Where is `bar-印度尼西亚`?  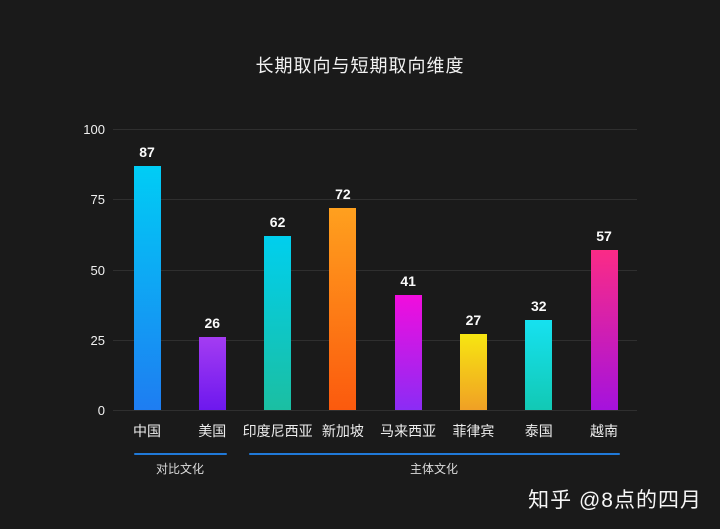
bar-印度尼西亚 is located at coordinates (278, 322).